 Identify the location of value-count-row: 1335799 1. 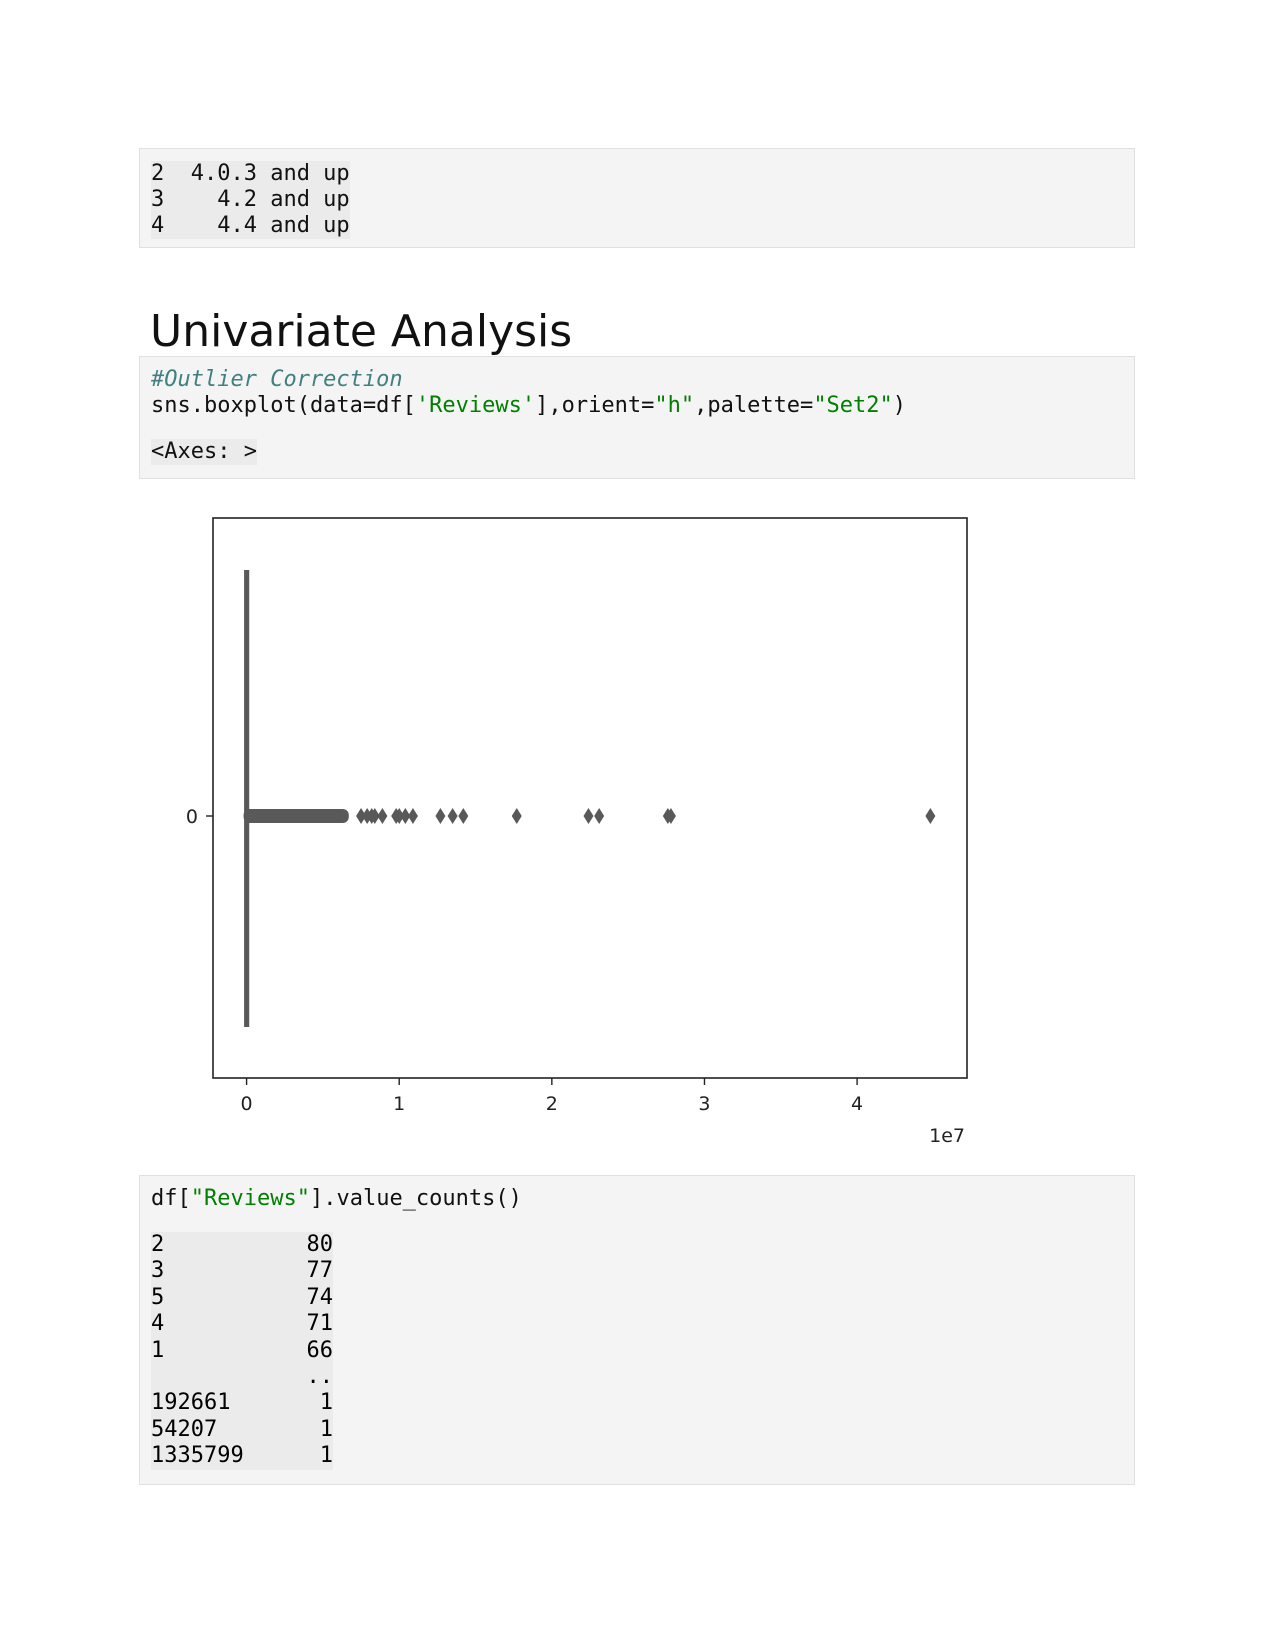
(242, 1456).